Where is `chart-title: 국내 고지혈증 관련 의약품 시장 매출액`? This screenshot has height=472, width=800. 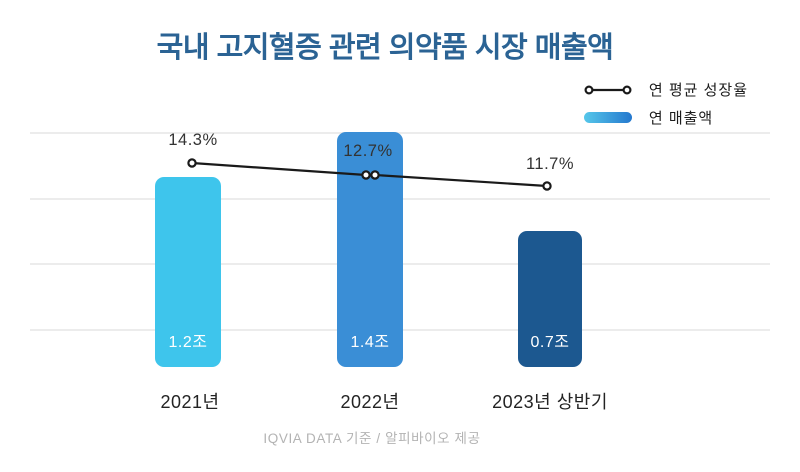 chart-title: 국내 고지혈증 관련 의약품 시장 매출액 is located at coordinates (385, 48).